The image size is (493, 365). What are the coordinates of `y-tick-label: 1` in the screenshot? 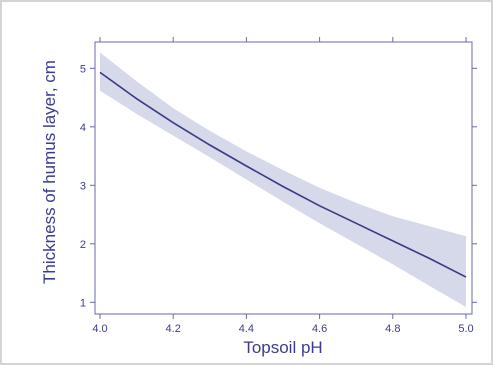 It's located at (83, 303).